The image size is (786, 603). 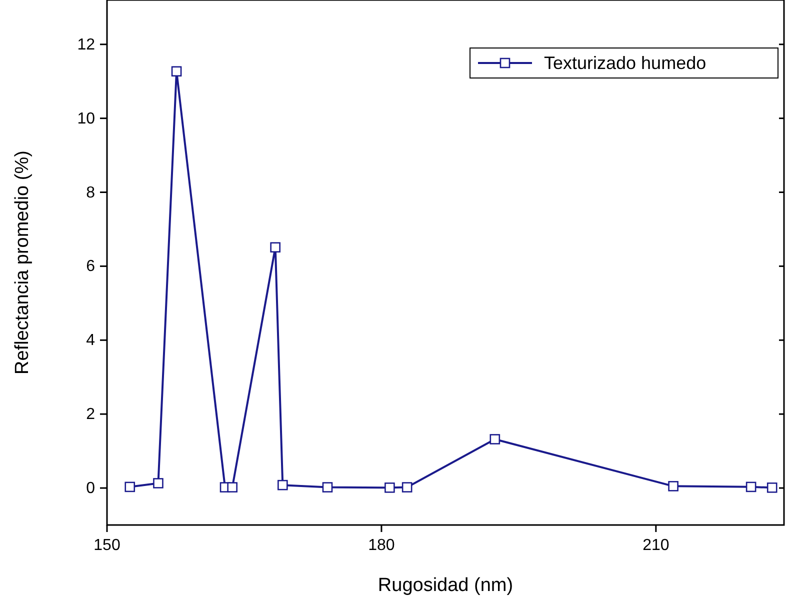 What do you see at coordinates (91, 415) in the screenshot?
I see `y-tick-label: 2` at bounding box center [91, 415].